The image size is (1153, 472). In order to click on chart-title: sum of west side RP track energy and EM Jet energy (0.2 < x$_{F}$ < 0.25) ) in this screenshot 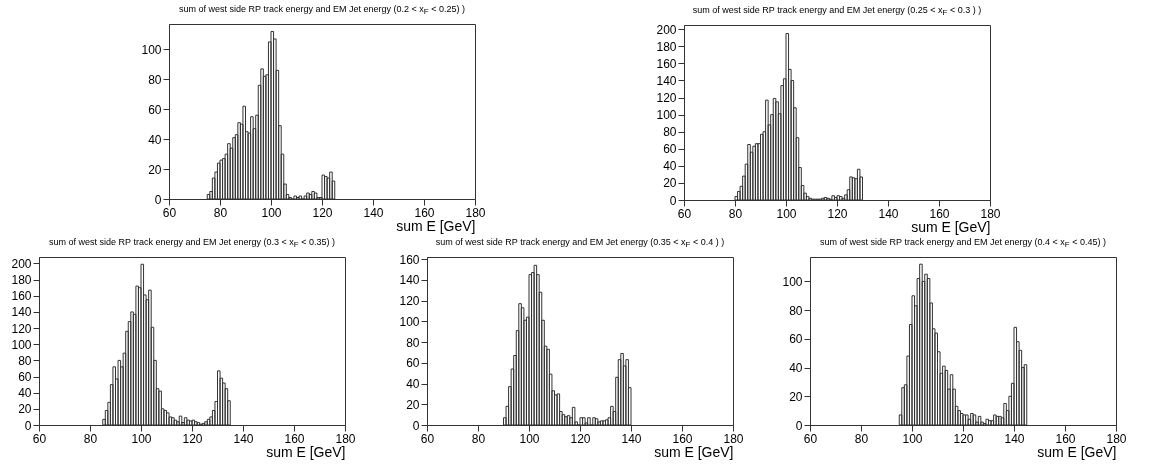, I will do `click(322, 10)`.